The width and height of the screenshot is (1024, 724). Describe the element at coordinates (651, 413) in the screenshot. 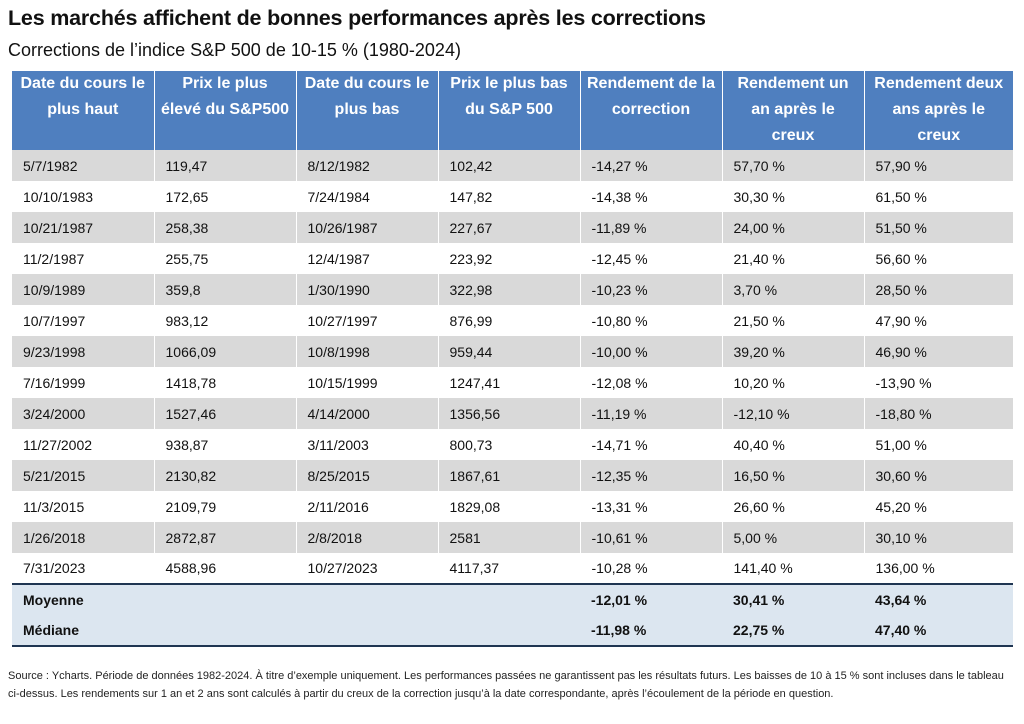

I see `table-cell: -11,19 %` at that location.